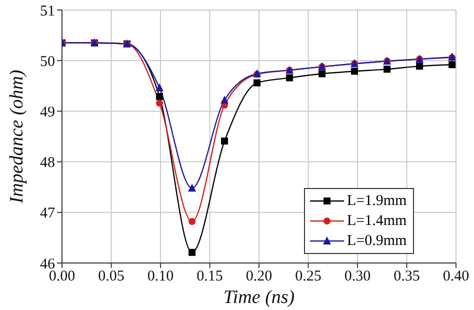 This screenshot has width=474, height=310. What do you see at coordinates (377, 221) in the screenshot?
I see `legend-label: L=1.4mm` at bounding box center [377, 221].